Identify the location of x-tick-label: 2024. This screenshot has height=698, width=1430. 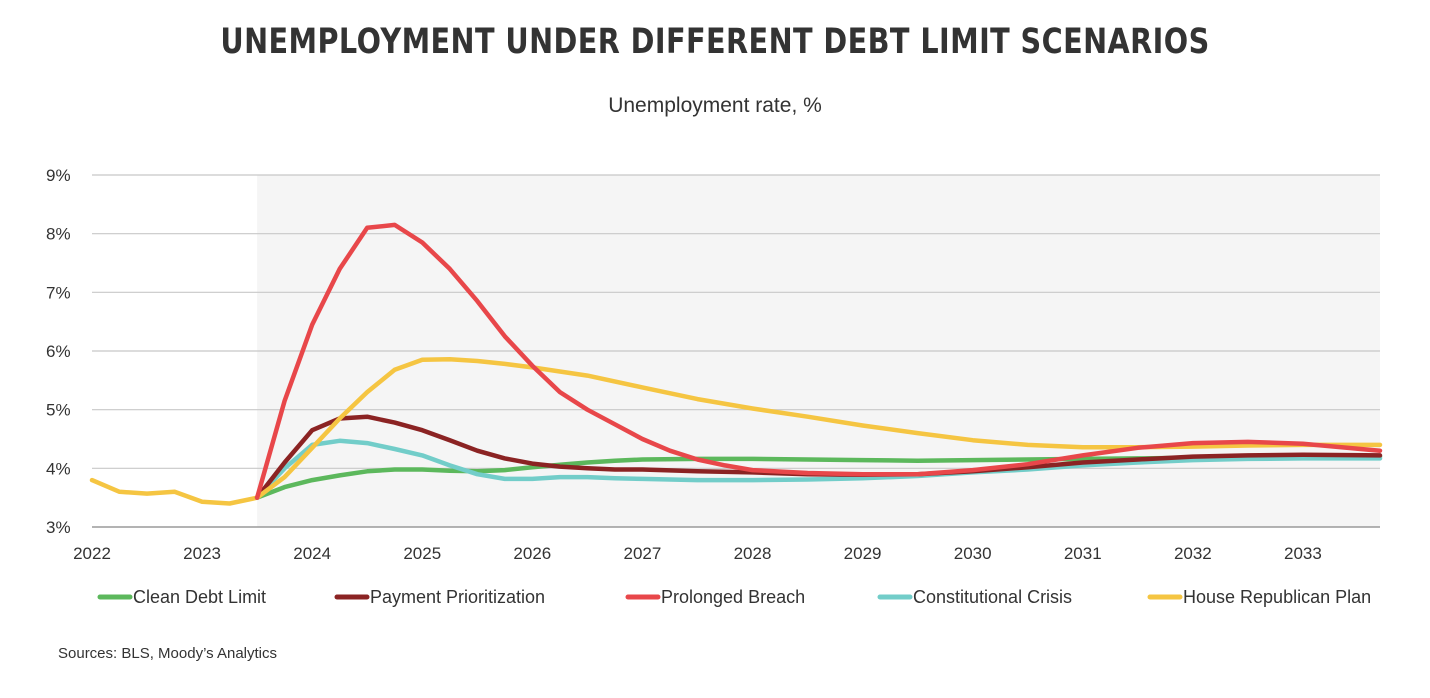
(312, 553).